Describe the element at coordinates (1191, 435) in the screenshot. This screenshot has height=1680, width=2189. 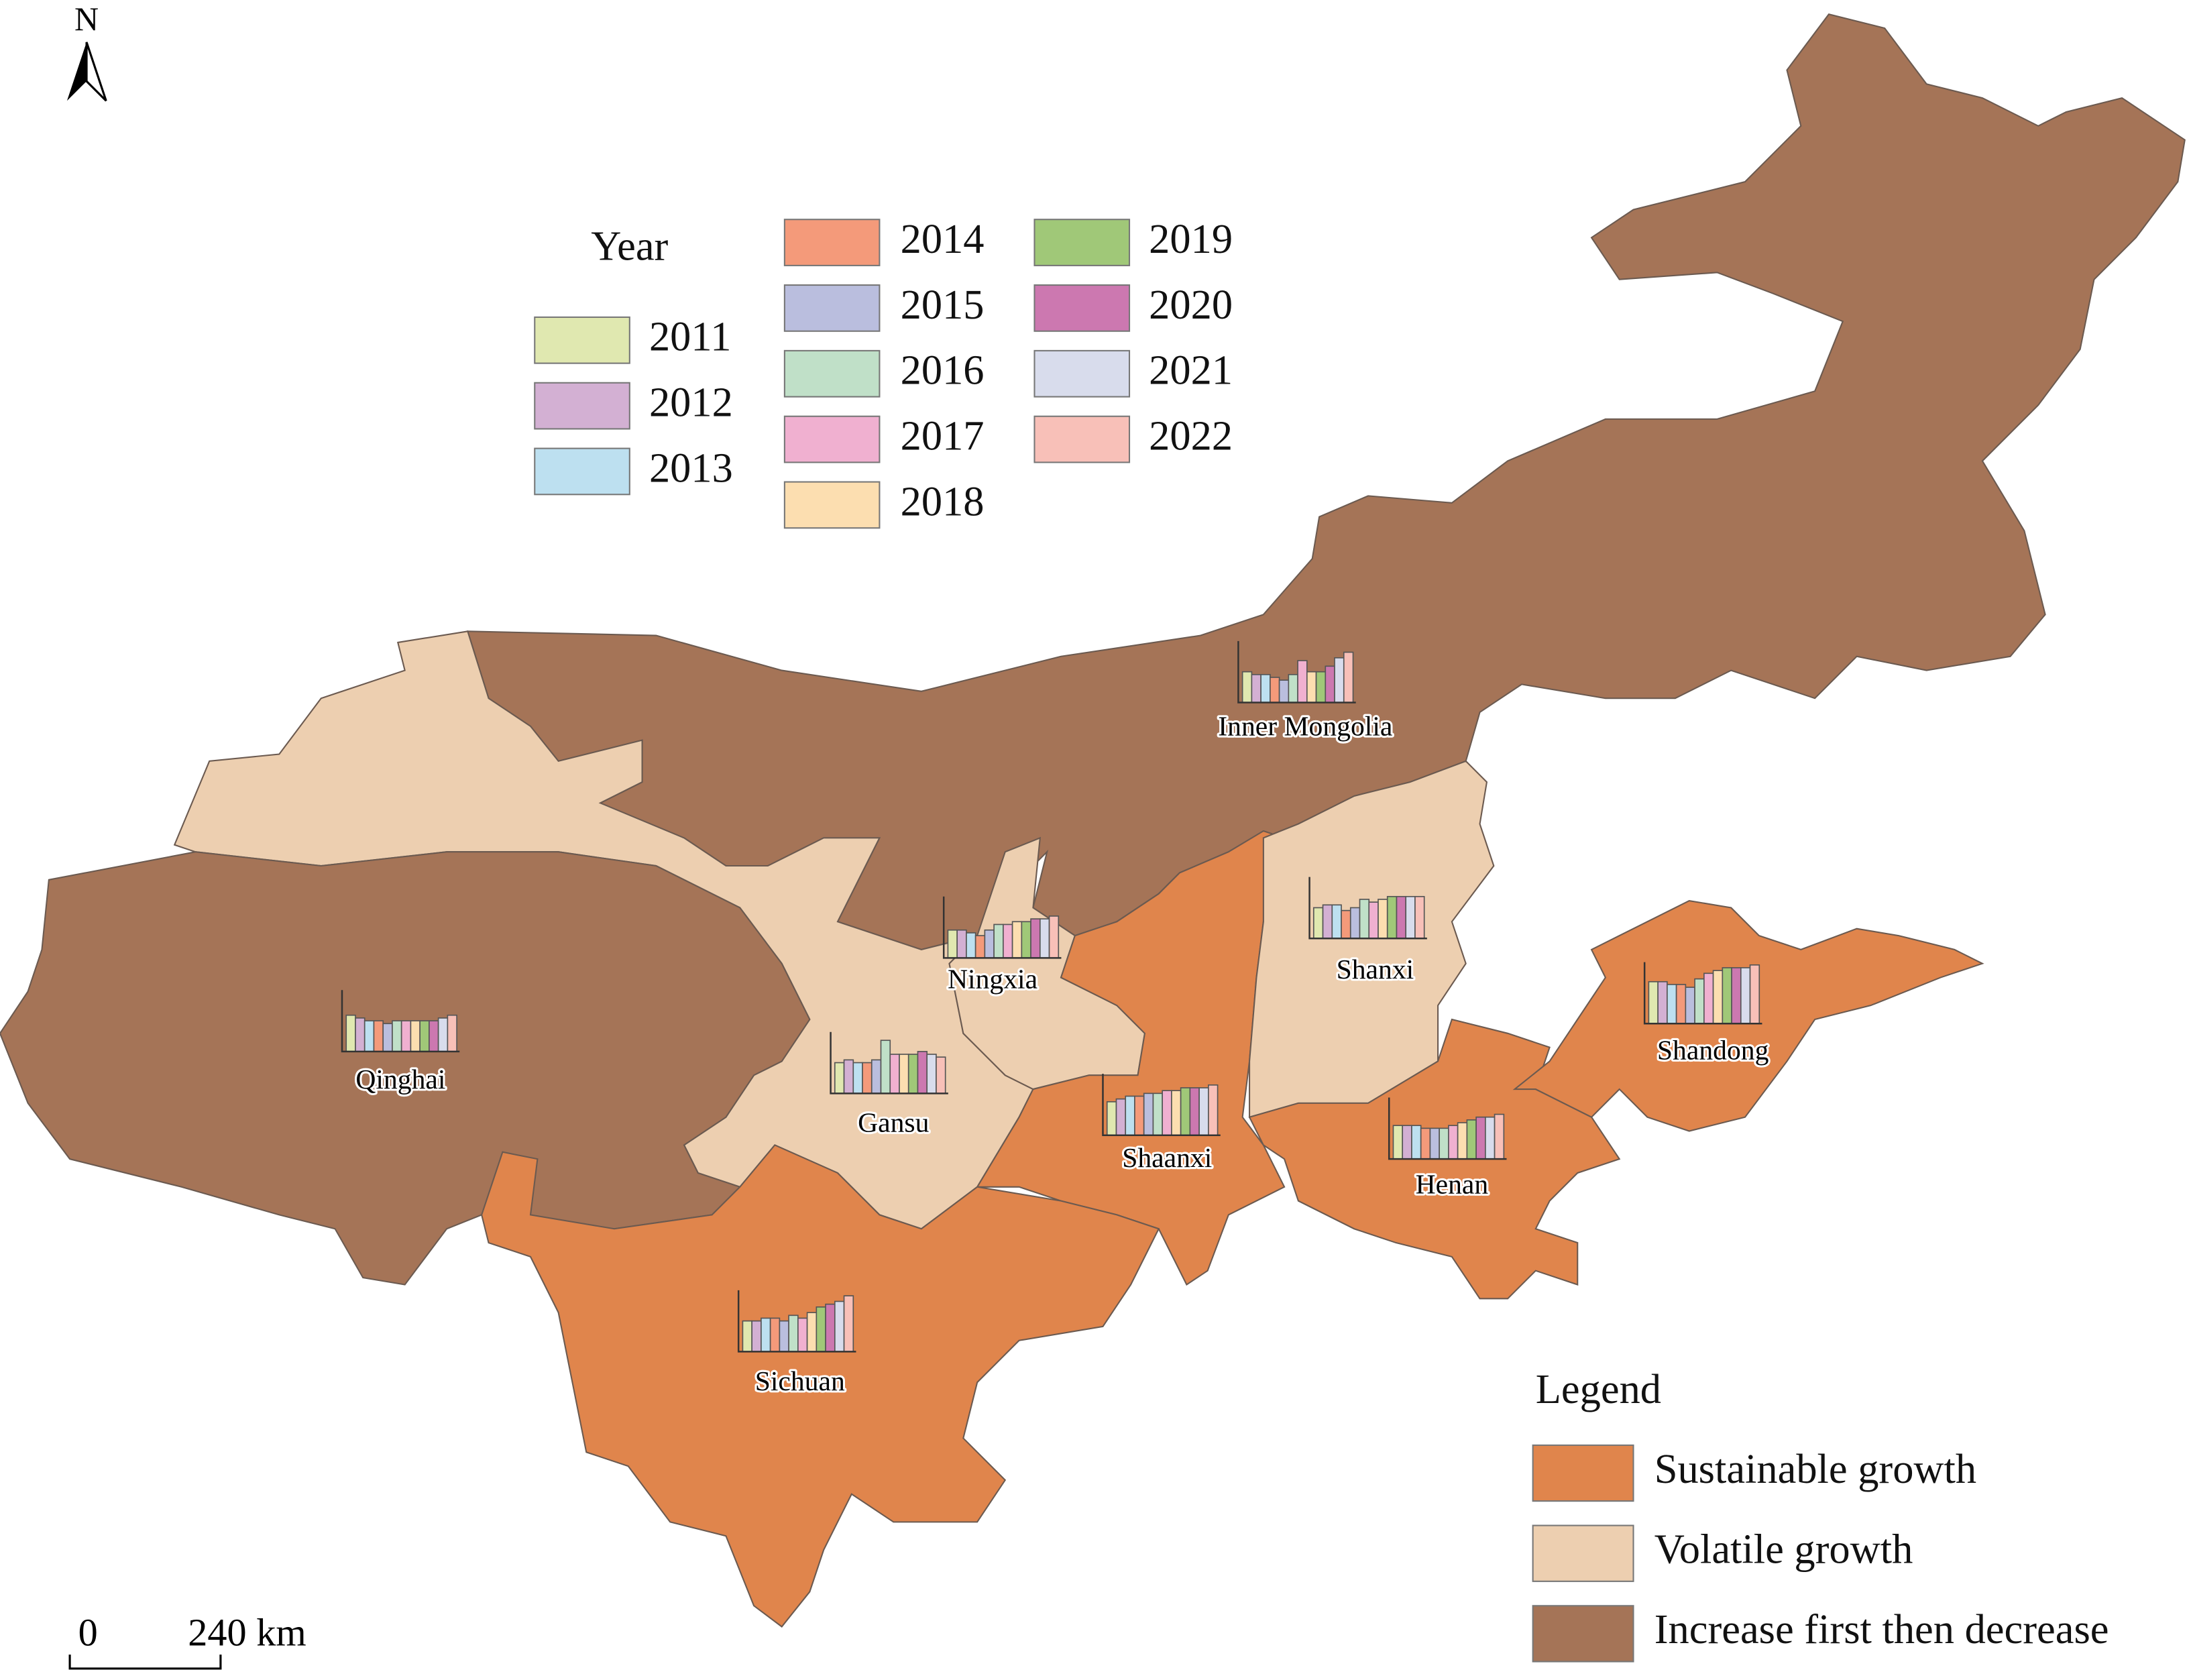
I see `year-label: 2022` at that location.